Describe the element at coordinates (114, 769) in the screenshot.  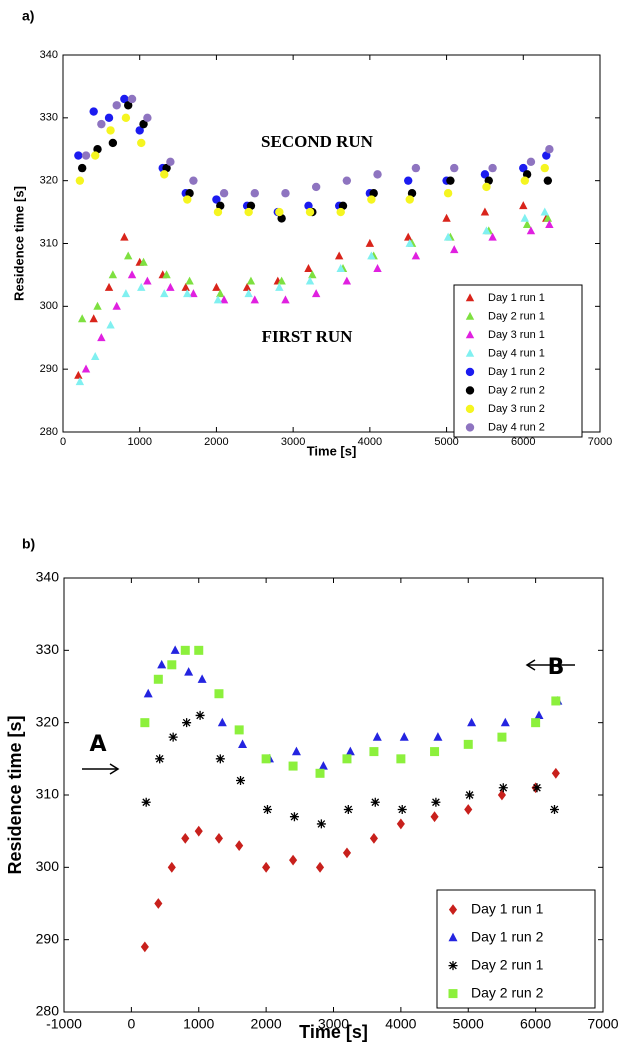
I see `arrow-a-head` at that location.